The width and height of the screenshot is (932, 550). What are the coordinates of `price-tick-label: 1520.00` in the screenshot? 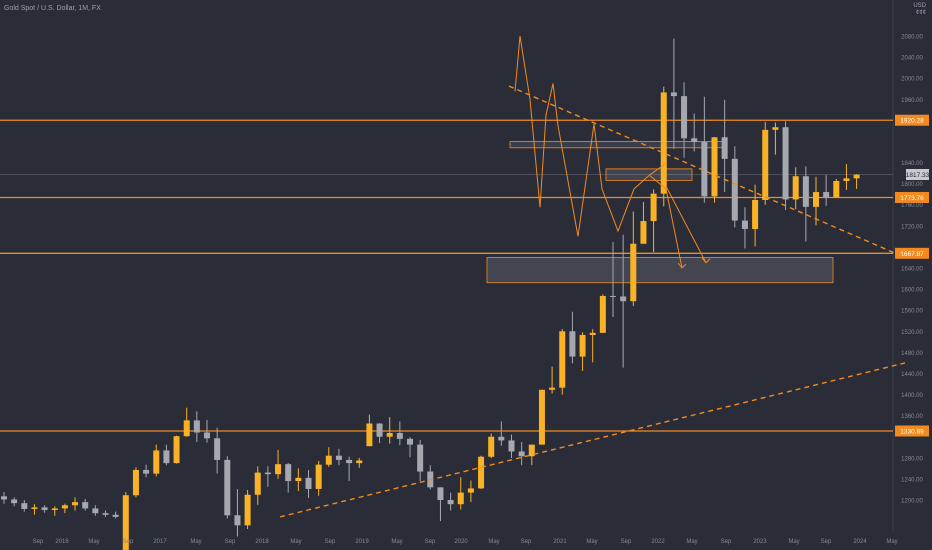 It's located at (912, 333).